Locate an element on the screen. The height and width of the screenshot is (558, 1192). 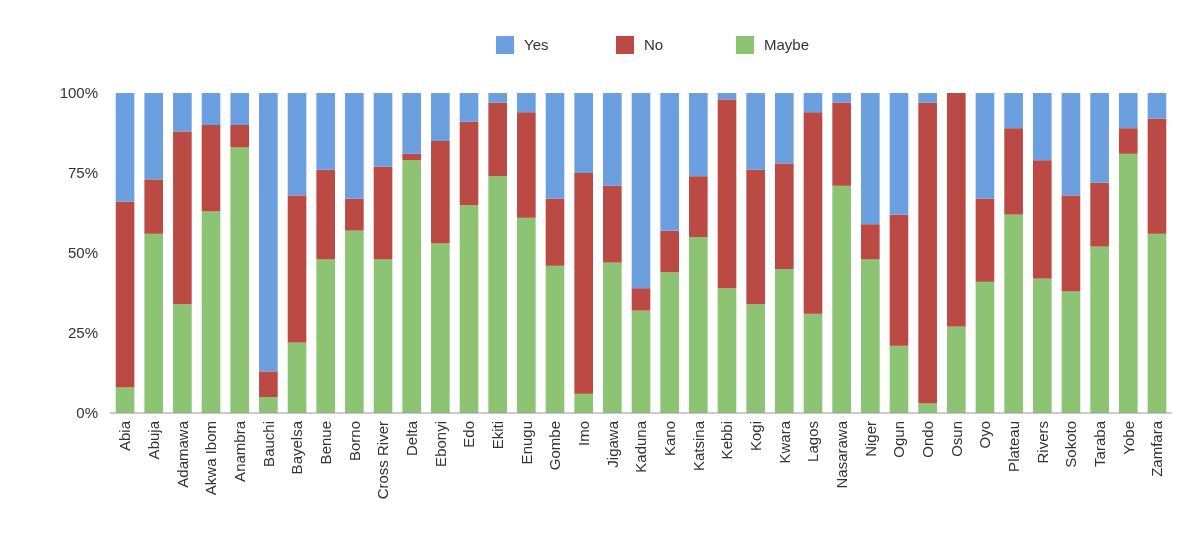
x-tick-label: Abia is located at coordinates (125, 436).